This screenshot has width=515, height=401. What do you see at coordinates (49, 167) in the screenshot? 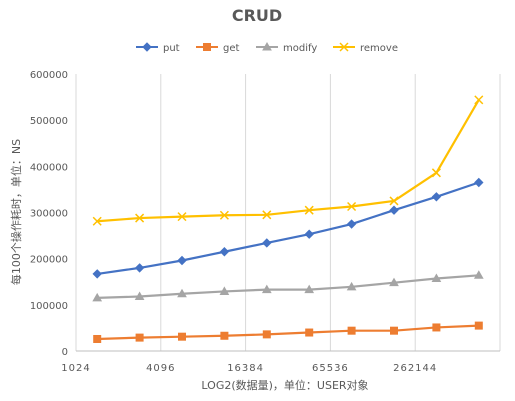
I see `y-tick-label: 400000` at bounding box center [49, 167].